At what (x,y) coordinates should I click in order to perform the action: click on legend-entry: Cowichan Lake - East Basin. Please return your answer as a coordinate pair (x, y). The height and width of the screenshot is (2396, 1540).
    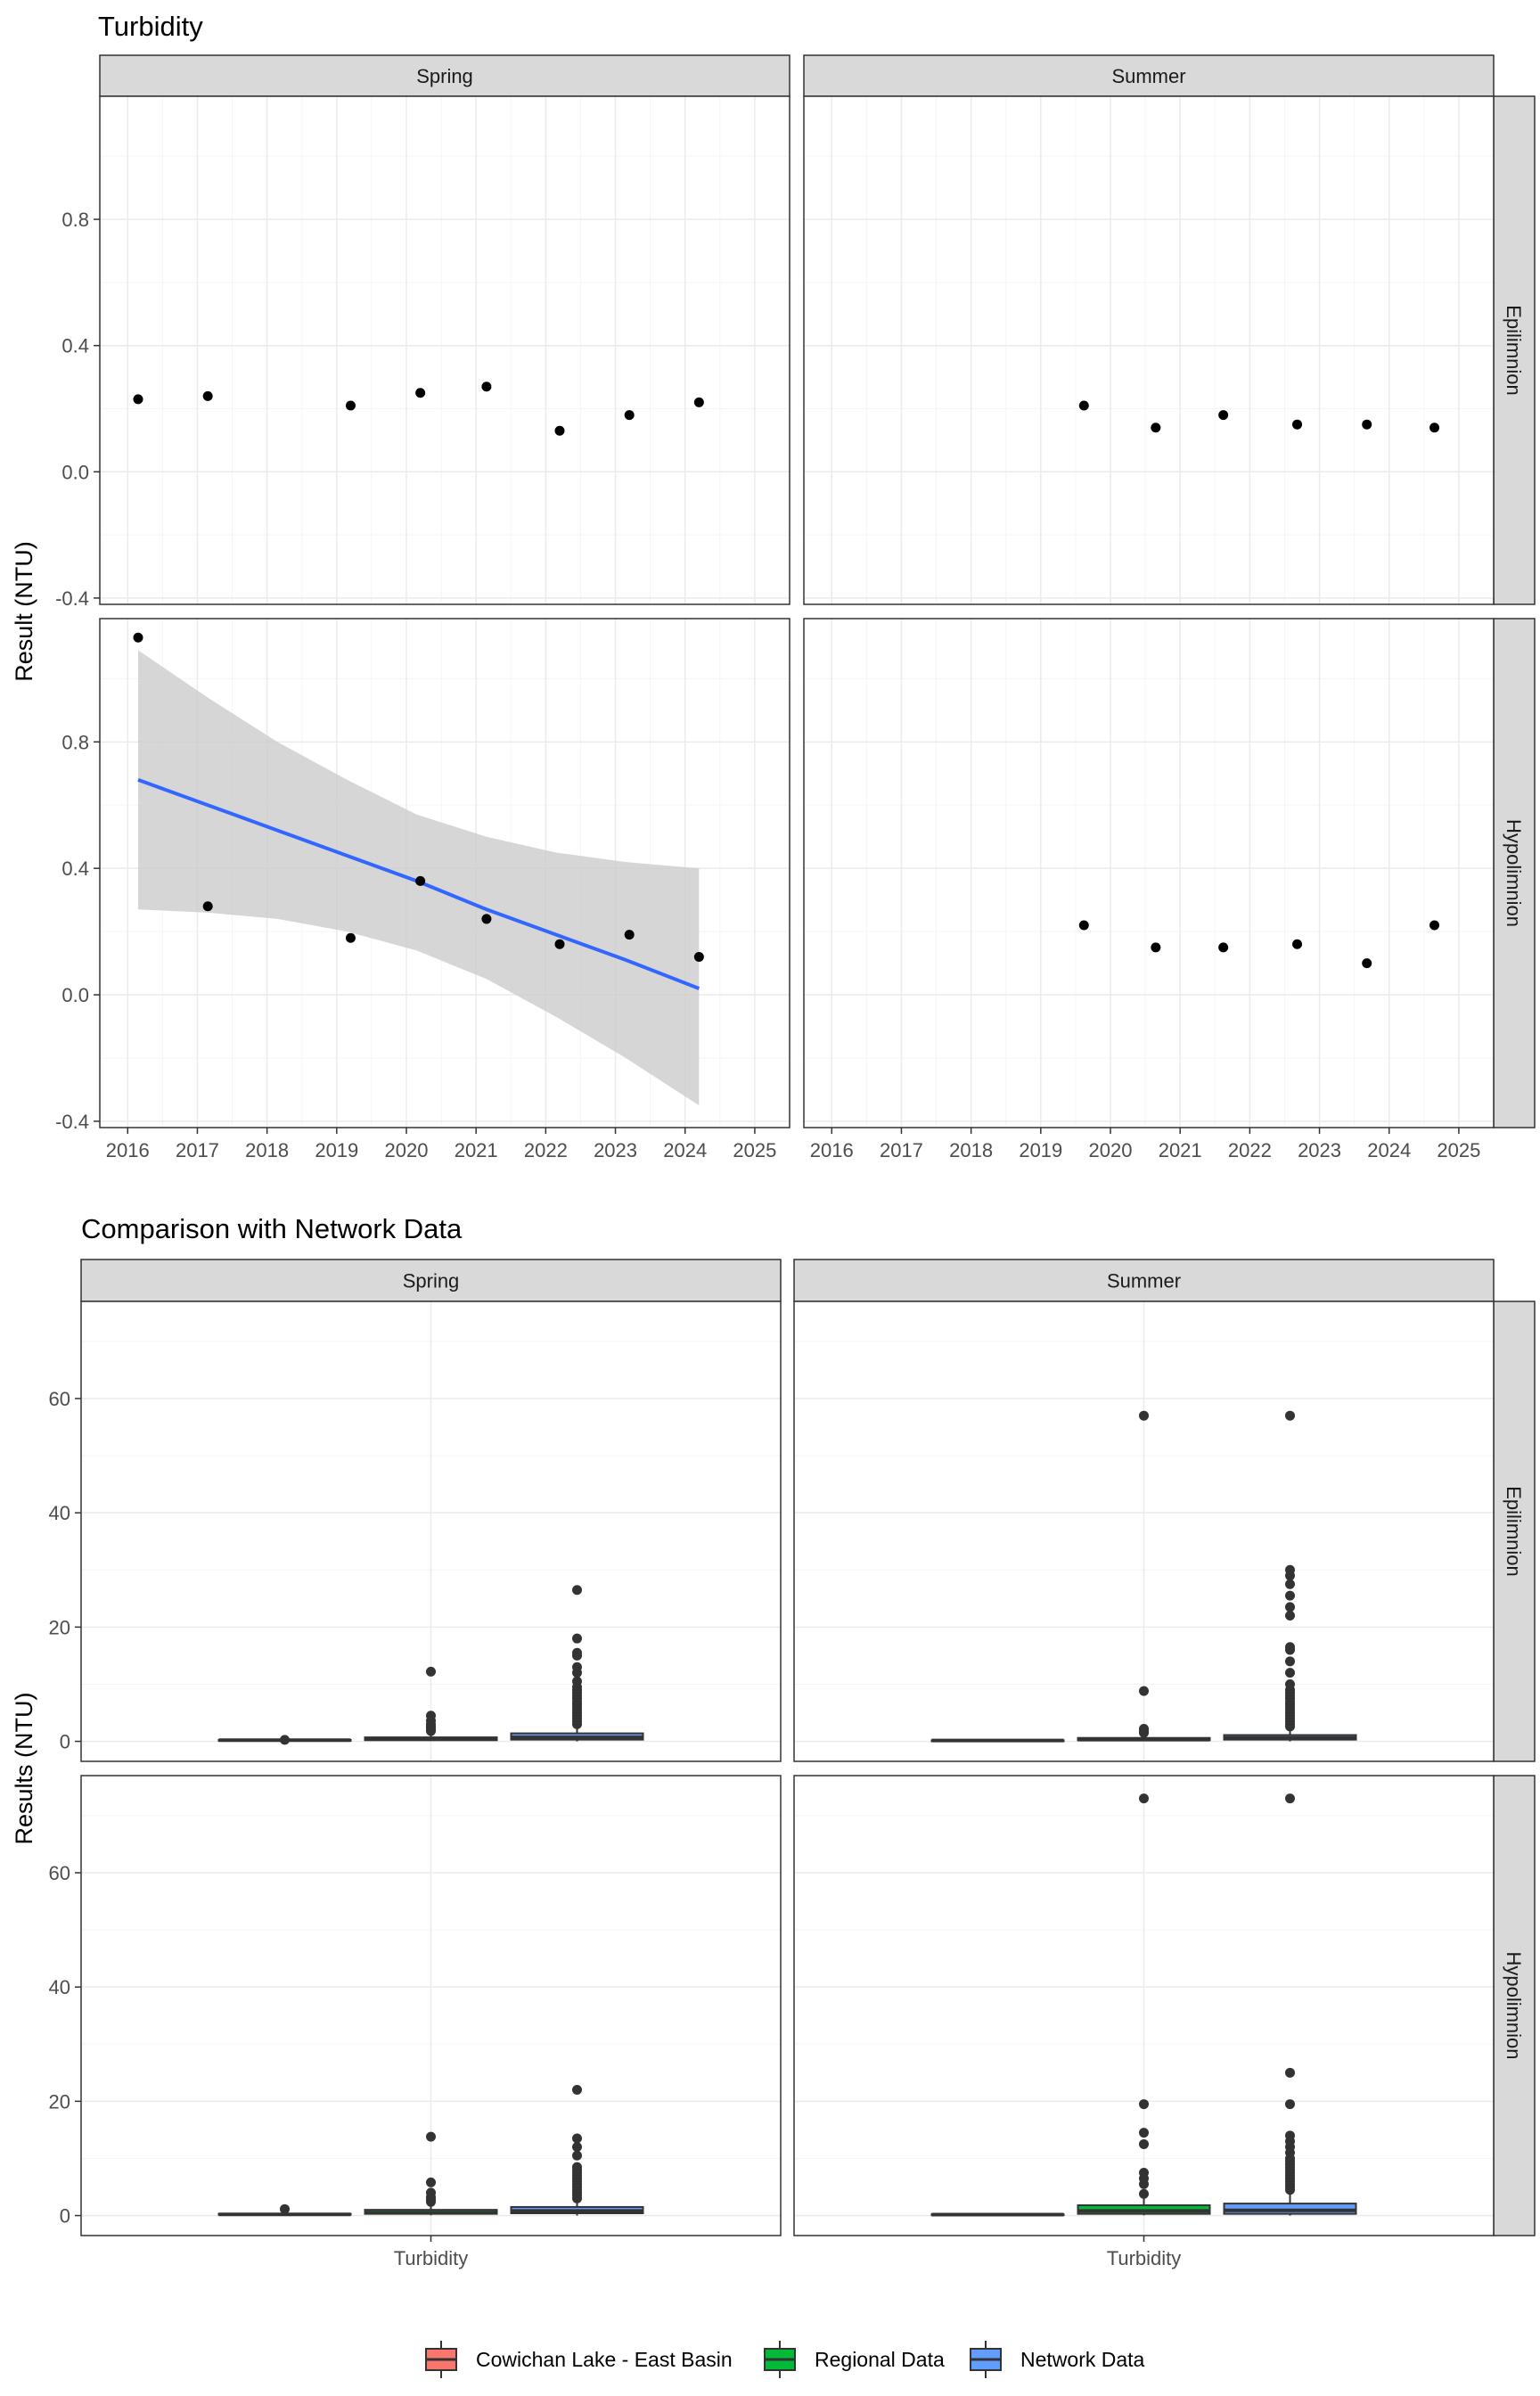
    Looking at the image, I should click on (579, 2359).